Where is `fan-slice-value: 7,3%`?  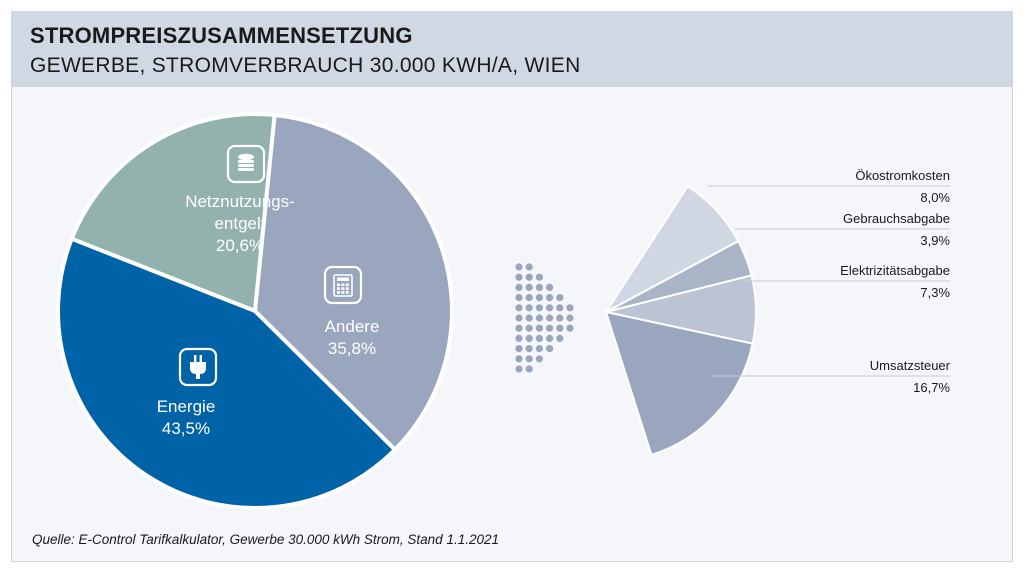
fan-slice-value: 7,3% is located at coordinates (935, 292).